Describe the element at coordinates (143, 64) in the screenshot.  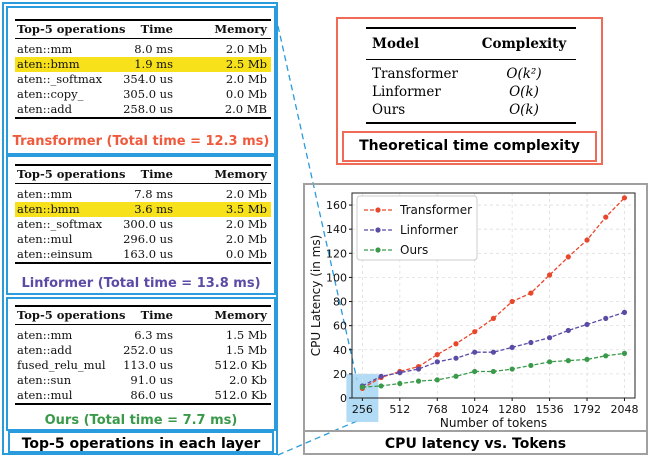
I see `table-row-highlighted: aten::bmm 1.9 ms 2.5 Mb` at that location.